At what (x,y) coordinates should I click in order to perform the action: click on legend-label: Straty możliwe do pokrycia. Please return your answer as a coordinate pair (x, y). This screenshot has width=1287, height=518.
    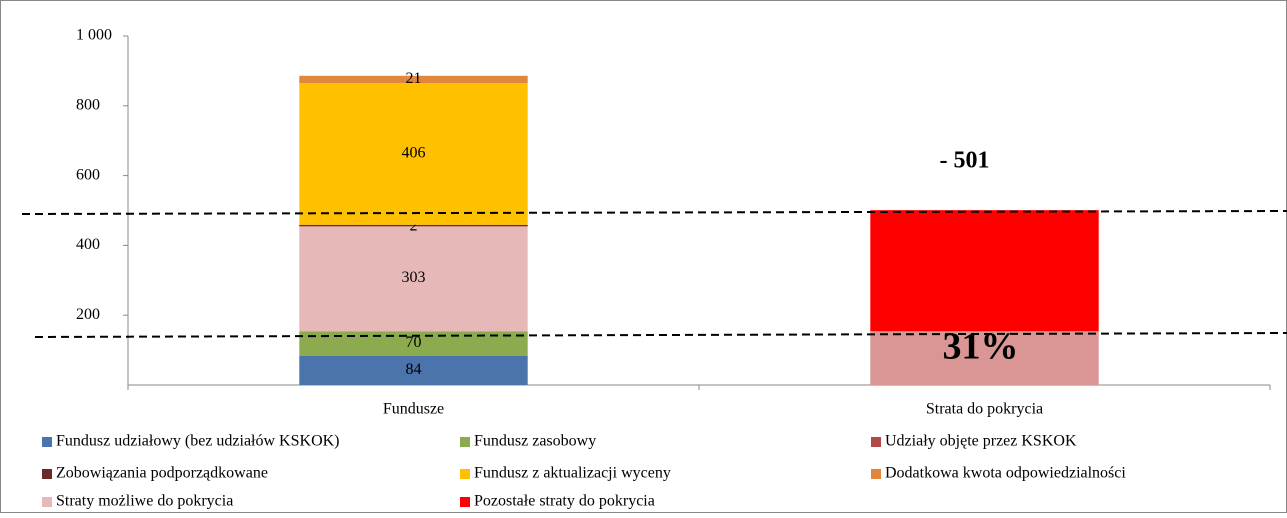
    Looking at the image, I should click on (144, 501).